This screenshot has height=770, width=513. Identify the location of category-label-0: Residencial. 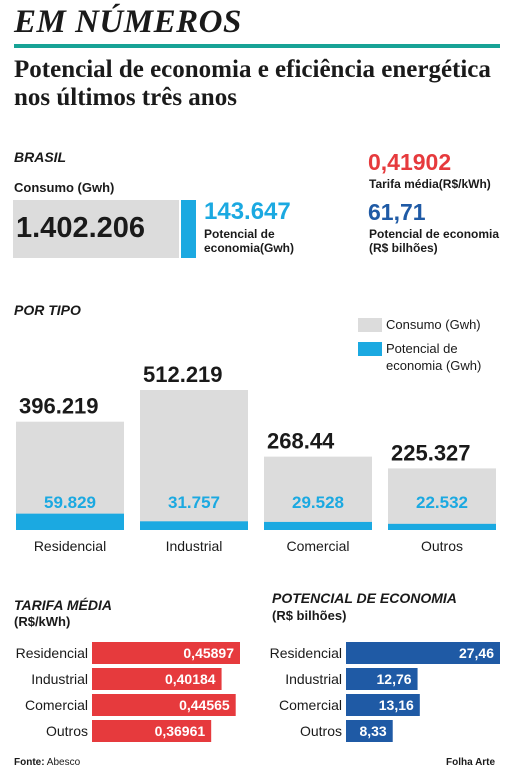
(70, 546).